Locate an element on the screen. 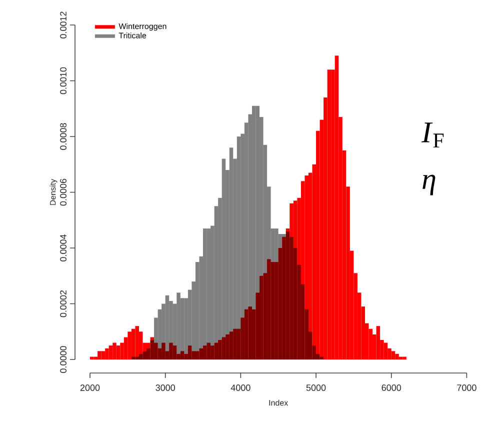 This screenshot has width=481, height=437. legend-label: Winterroggen is located at coordinates (142, 27).